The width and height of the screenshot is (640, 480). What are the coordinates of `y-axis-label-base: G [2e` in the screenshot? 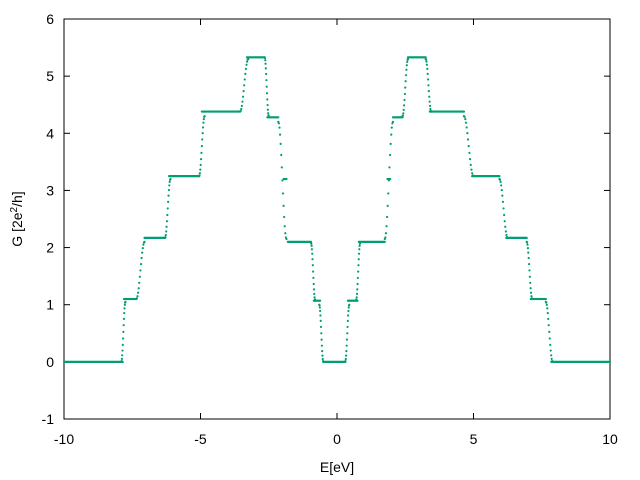 It's located at (17, 229).